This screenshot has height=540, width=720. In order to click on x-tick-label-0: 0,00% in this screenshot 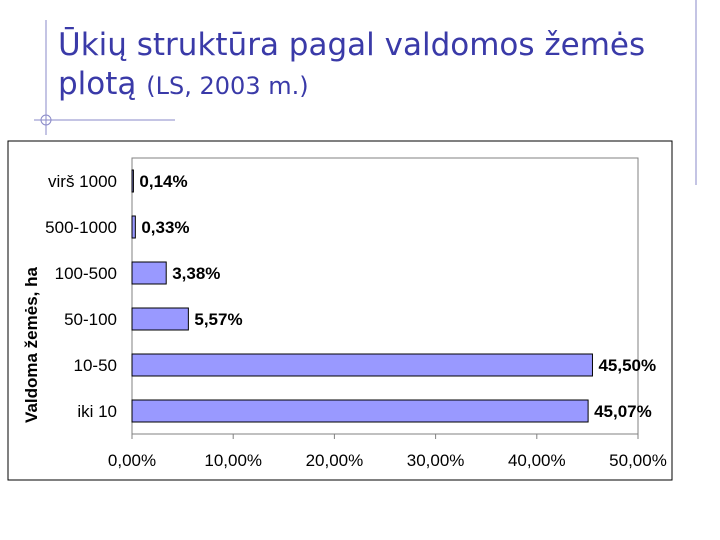, I will do `click(132, 460)`.